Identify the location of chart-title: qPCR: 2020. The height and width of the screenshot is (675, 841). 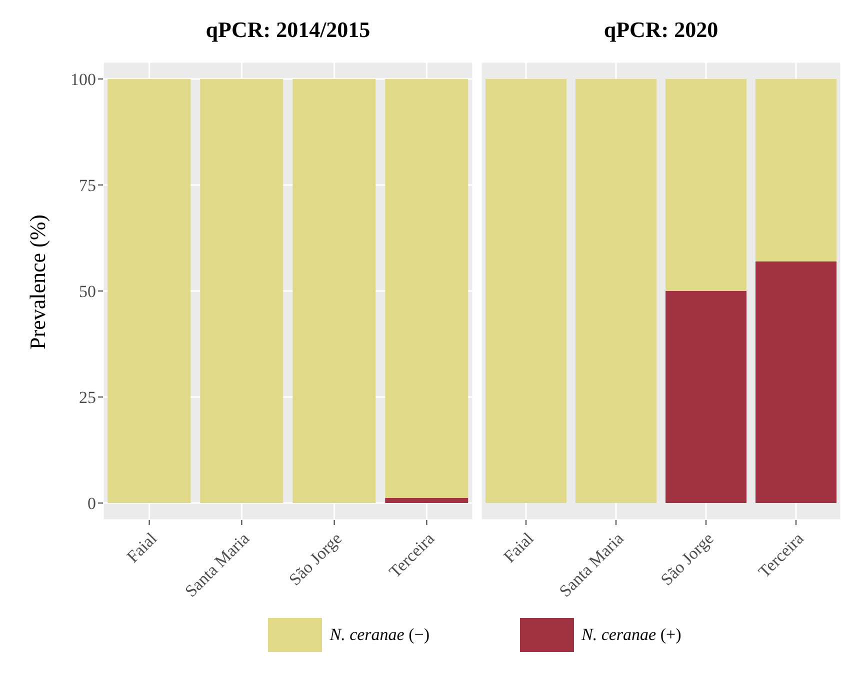
(661, 30).